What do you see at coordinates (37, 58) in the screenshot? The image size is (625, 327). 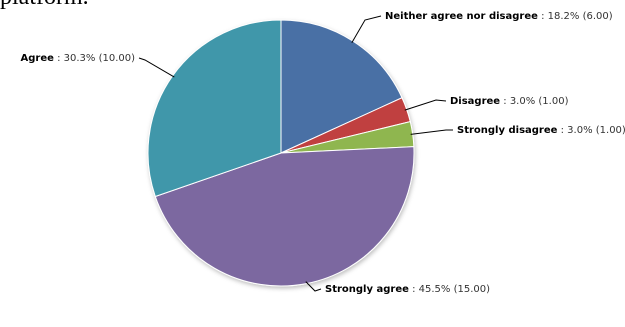 I see `slice-label-category: Agree` at bounding box center [37, 58].